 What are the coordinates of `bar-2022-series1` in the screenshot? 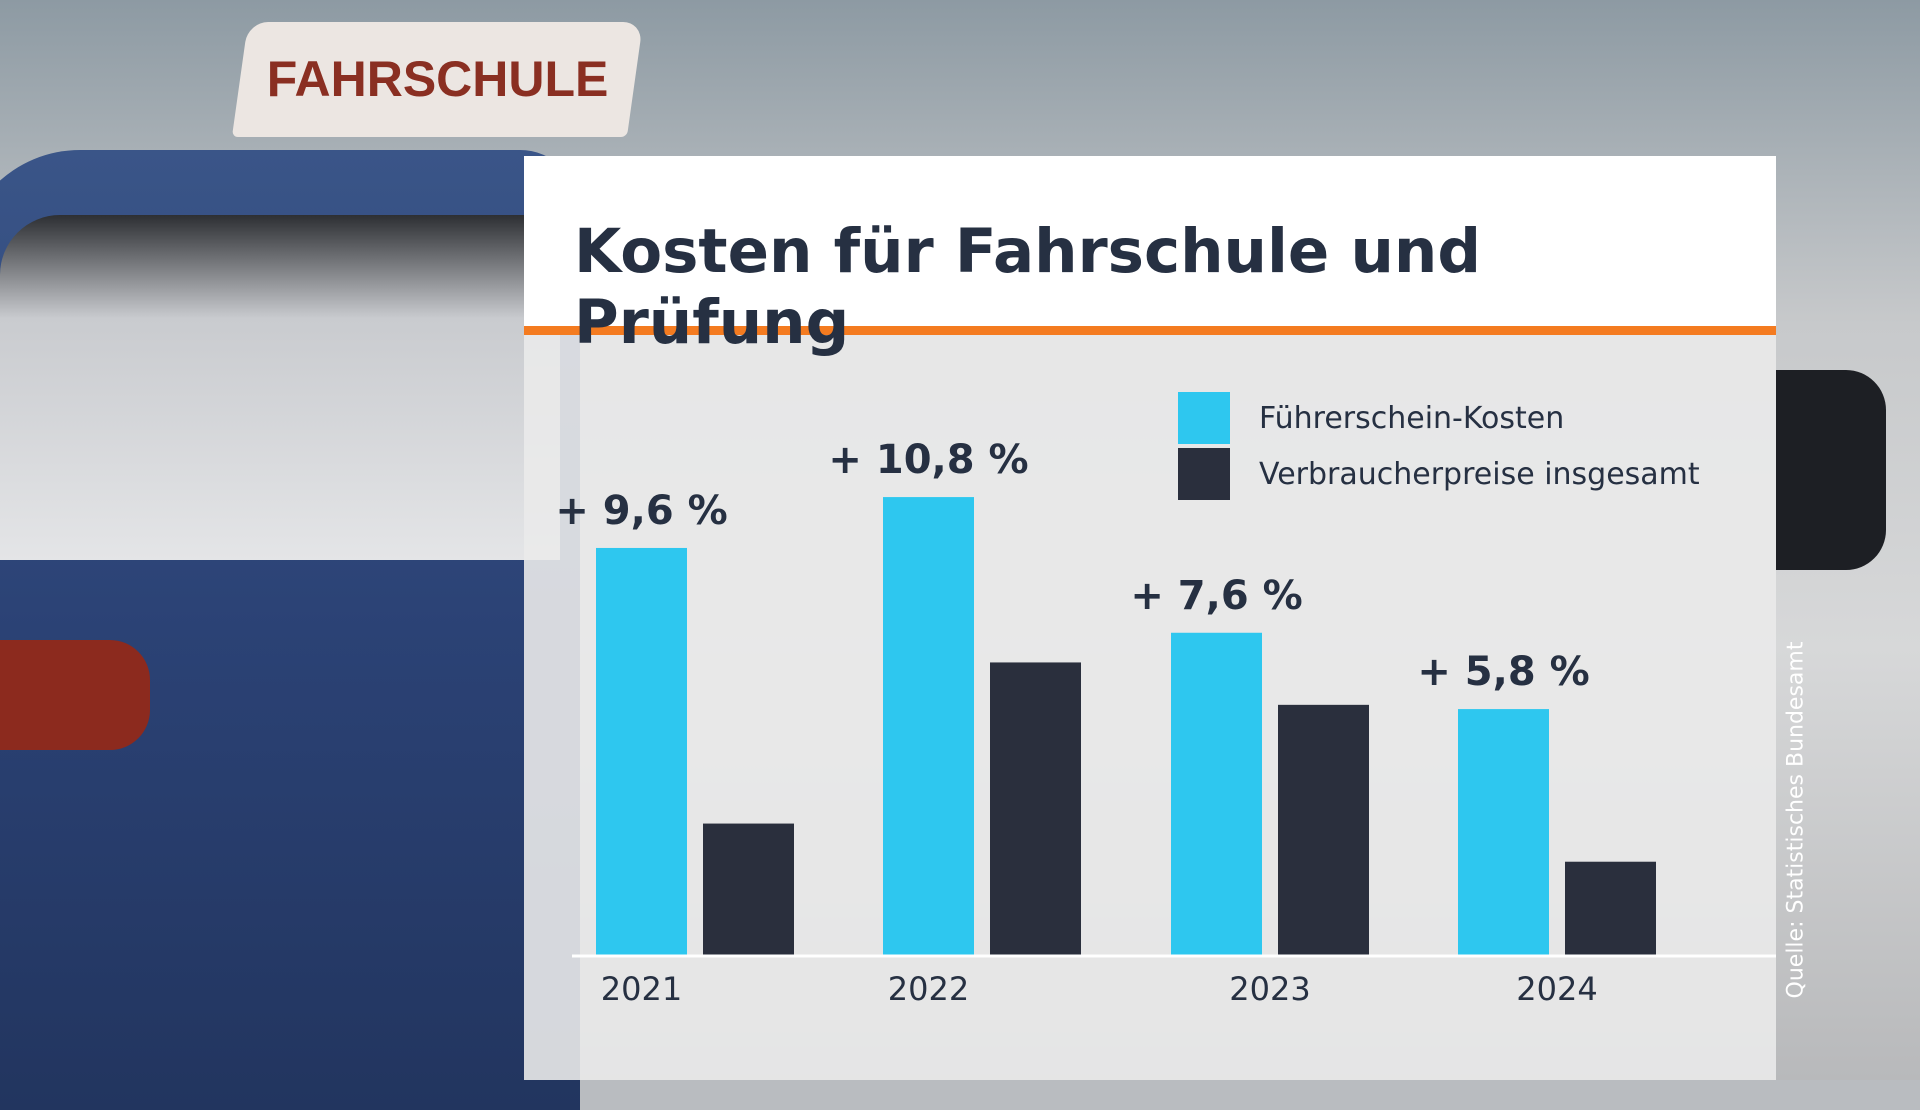 It's located at (928, 726).